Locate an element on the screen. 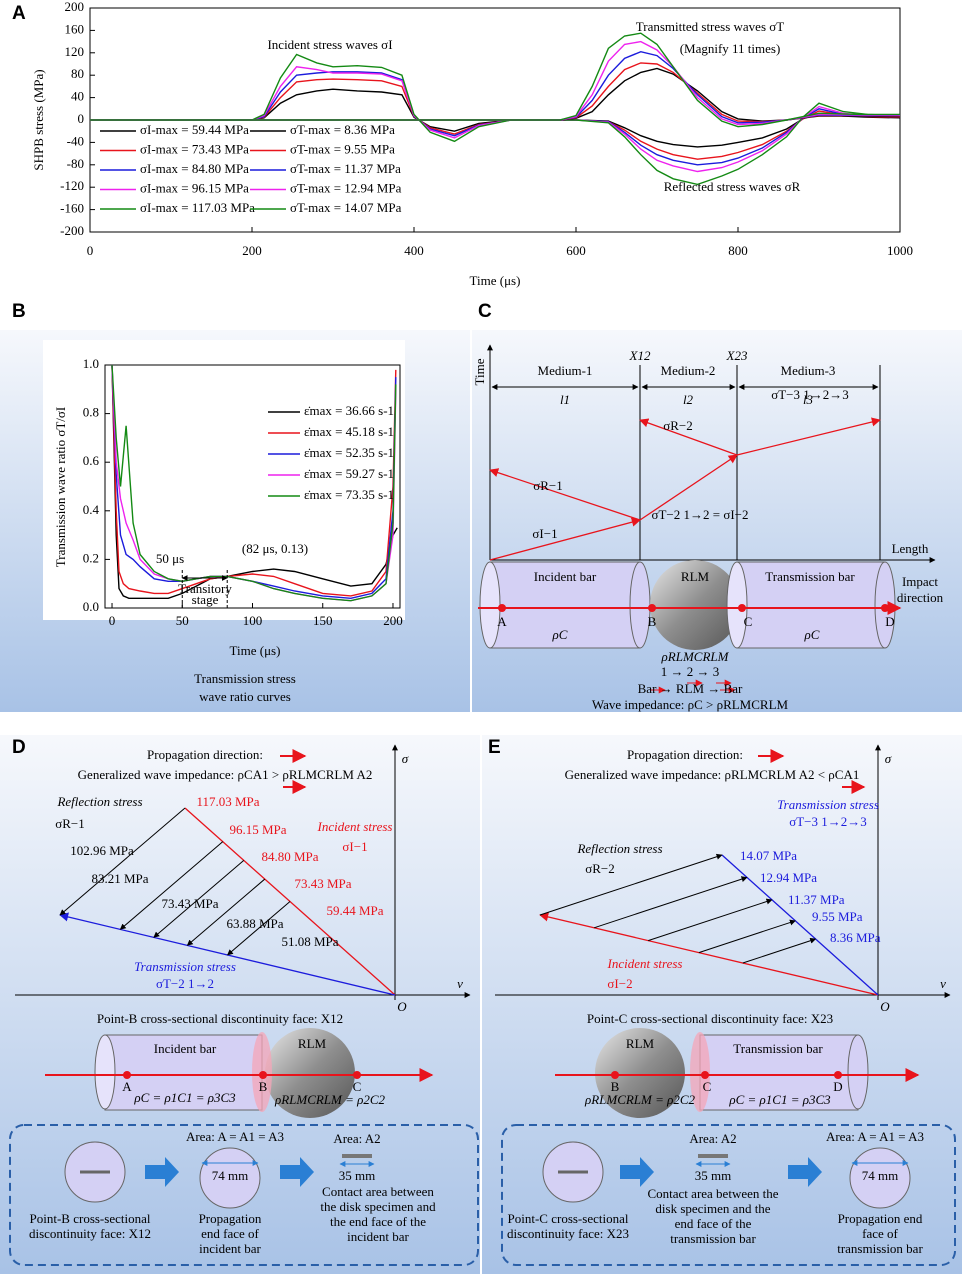 The width and height of the screenshot is (962, 1274). label: 63.88 MPa is located at coordinates (254, 923).